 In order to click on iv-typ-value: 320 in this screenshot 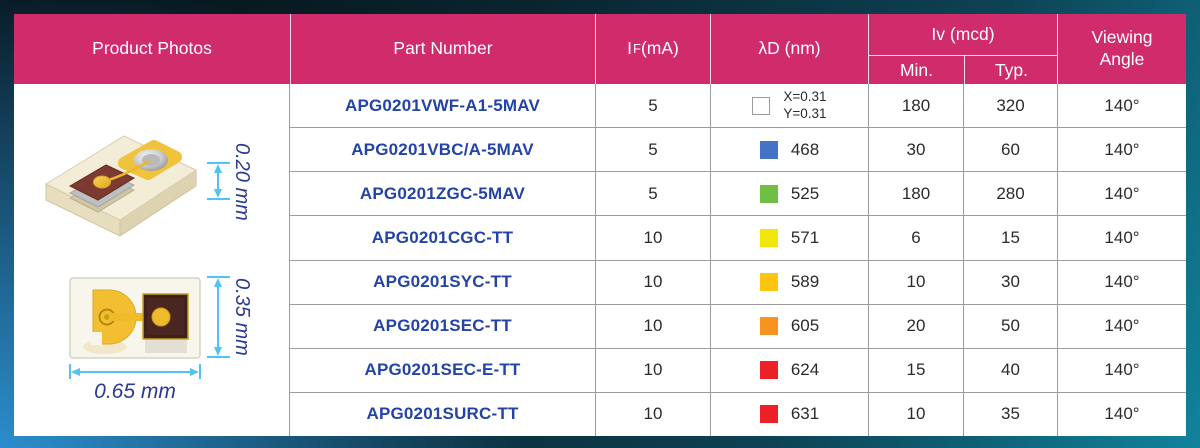, I will do `click(1010, 106)`.